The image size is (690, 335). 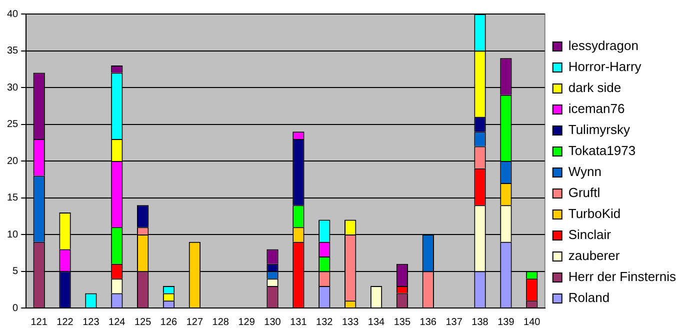 What do you see at coordinates (15, 271) in the screenshot?
I see `y-tick-label: 5` at bounding box center [15, 271].